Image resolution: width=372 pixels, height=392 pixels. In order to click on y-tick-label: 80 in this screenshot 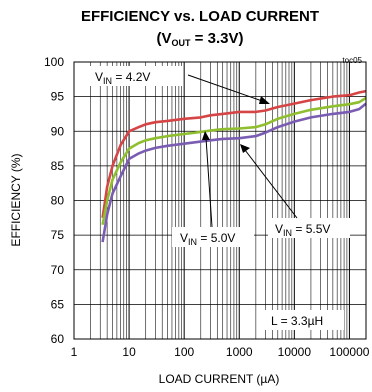, I will do `click(58, 201)`.